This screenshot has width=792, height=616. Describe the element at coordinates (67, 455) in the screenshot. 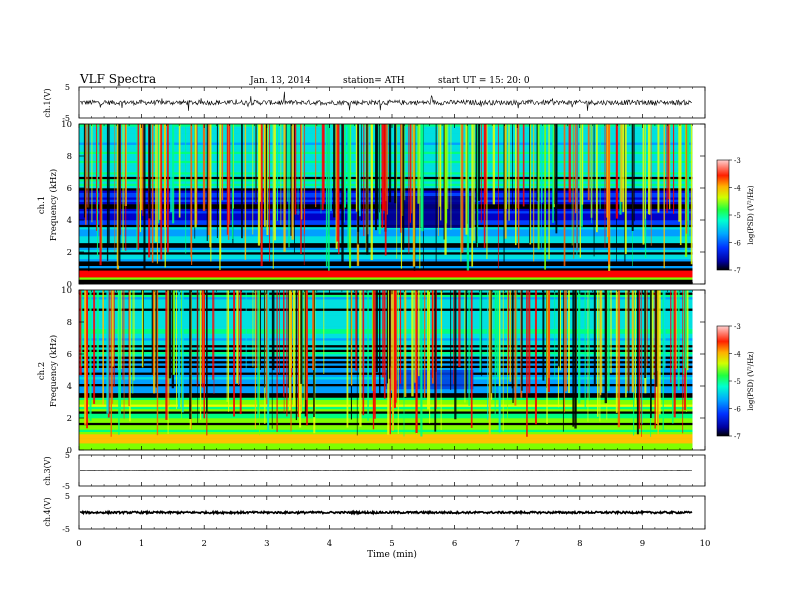

I see `ch3-ytick-top: 5` at that location.